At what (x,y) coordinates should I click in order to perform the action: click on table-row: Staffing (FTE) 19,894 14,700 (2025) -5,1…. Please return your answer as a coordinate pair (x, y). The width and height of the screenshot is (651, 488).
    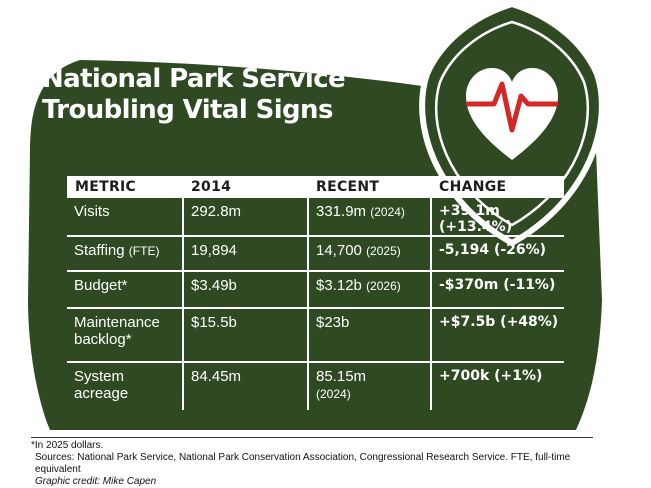
    Looking at the image, I should click on (315, 254).